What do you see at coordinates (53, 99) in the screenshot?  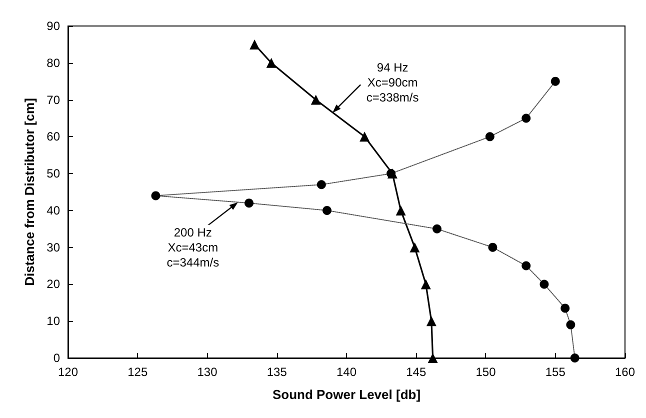 I see `y-tick-label: 70` at bounding box center [53, 99].